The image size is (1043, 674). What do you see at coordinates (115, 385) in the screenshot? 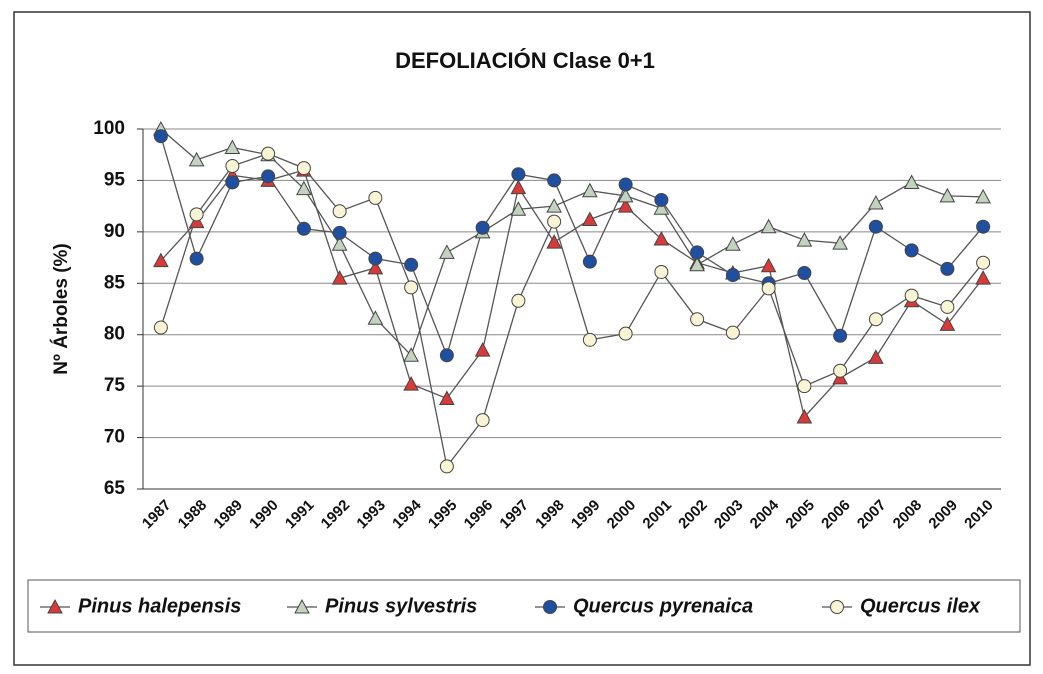
I see `y-tick-label: 75` at bounding box center [115, 385].